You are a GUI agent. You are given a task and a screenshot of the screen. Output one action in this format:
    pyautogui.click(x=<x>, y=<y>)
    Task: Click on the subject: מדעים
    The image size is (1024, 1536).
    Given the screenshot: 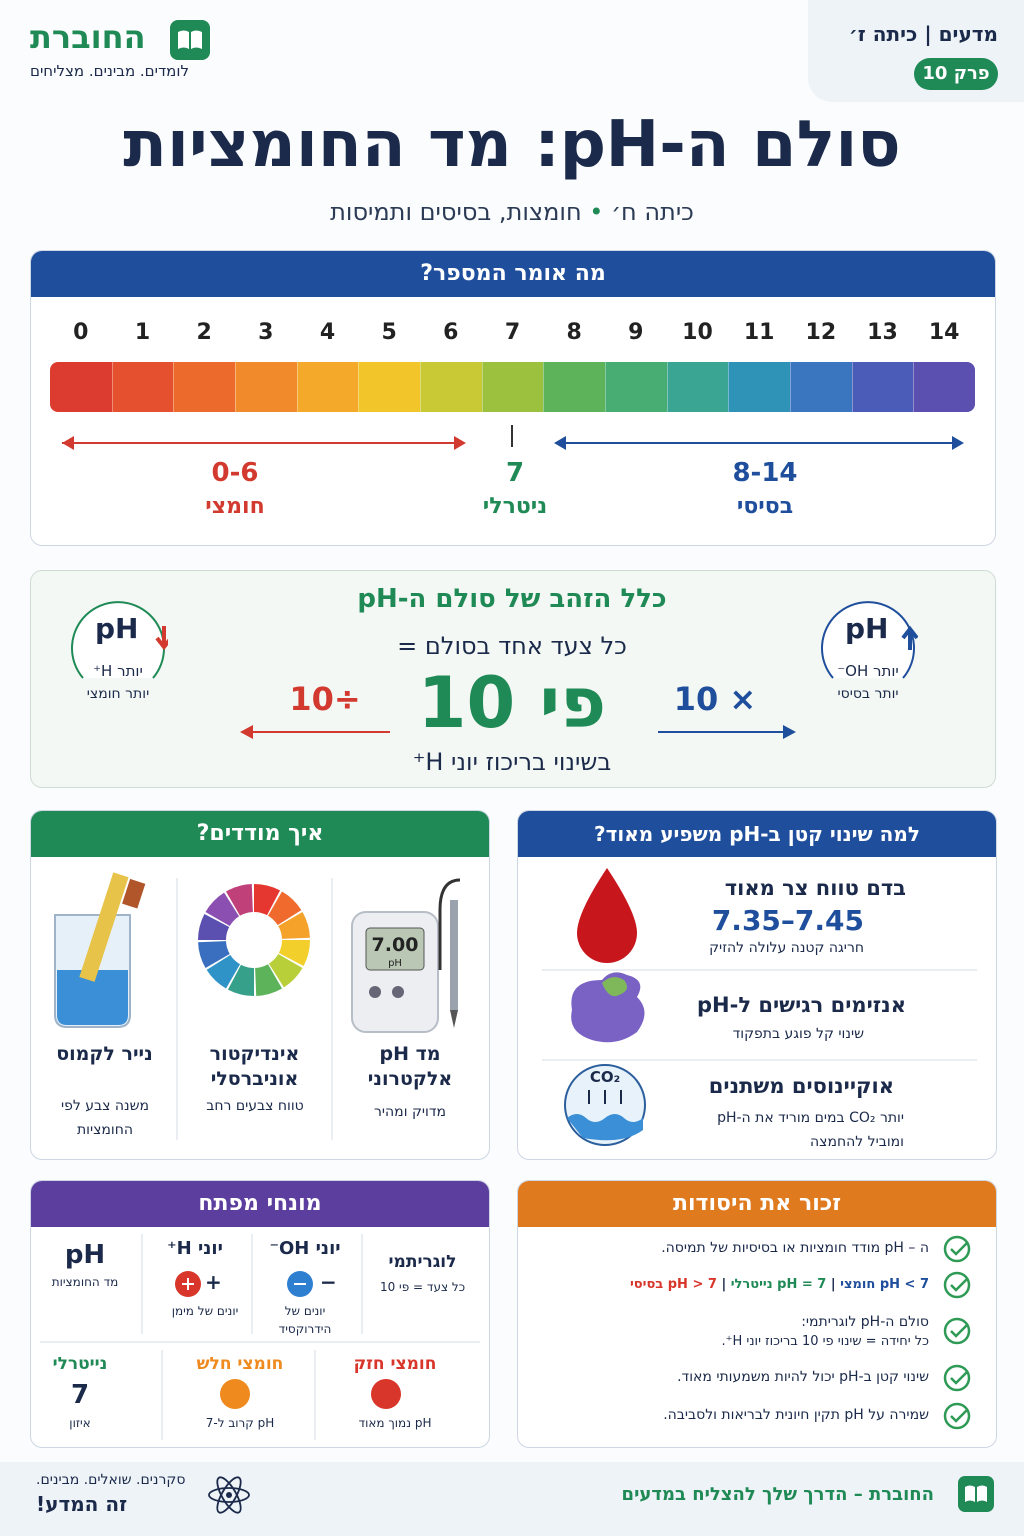 What is the action you would take?
    pyautogui.click(x=968, y=34)
    